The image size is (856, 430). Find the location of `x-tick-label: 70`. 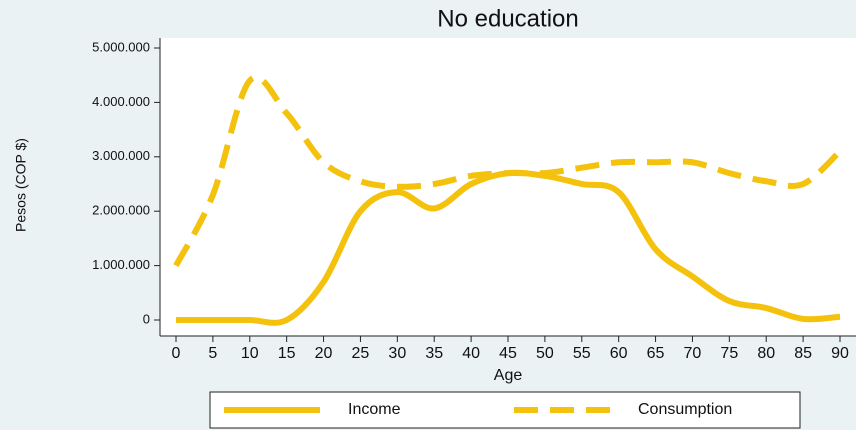

x-tick-label: 70 is located at coordinates (693, 353).